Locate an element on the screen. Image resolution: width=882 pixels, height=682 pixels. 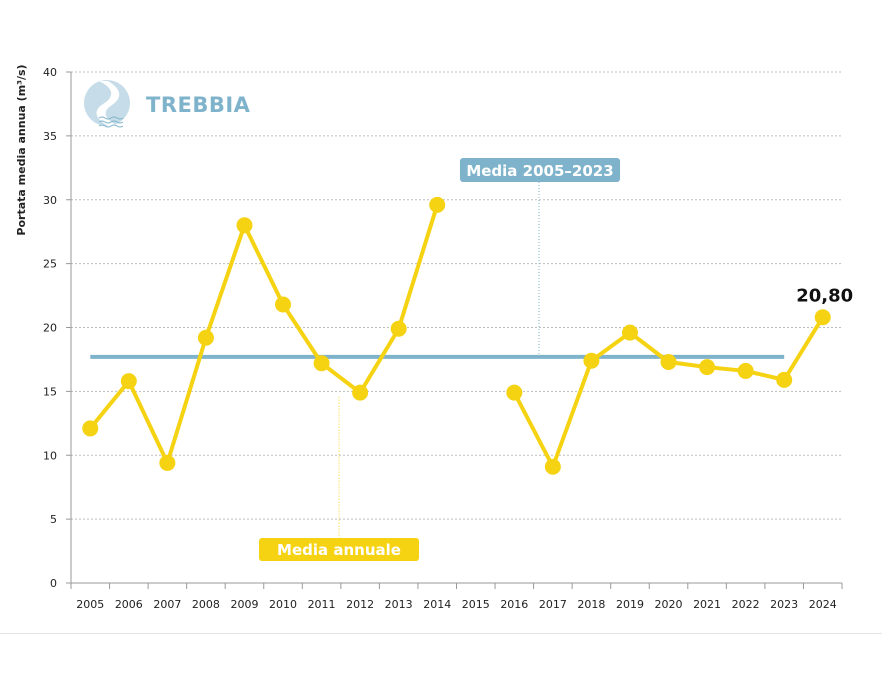
x-tick-label: 2009 is located at coordinates (244, 604).